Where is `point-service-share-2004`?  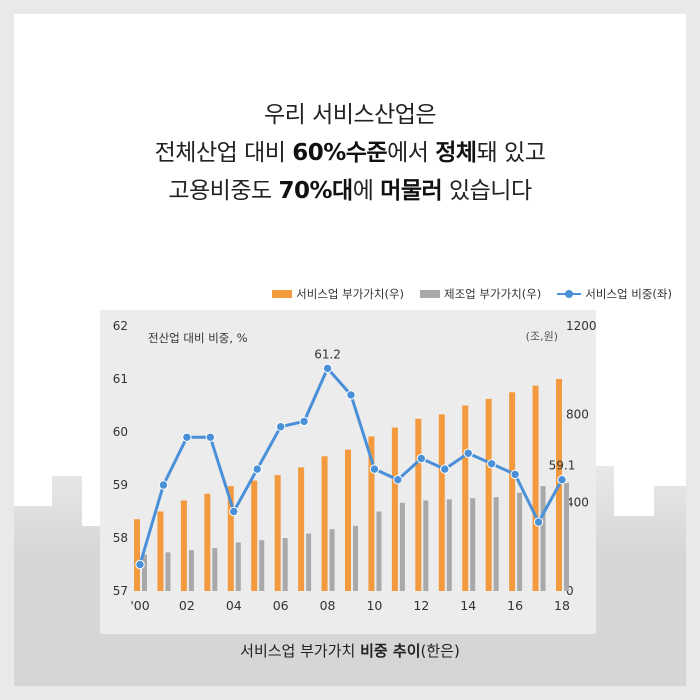 point-service-share-2004 is located at coordinates (234, 511).